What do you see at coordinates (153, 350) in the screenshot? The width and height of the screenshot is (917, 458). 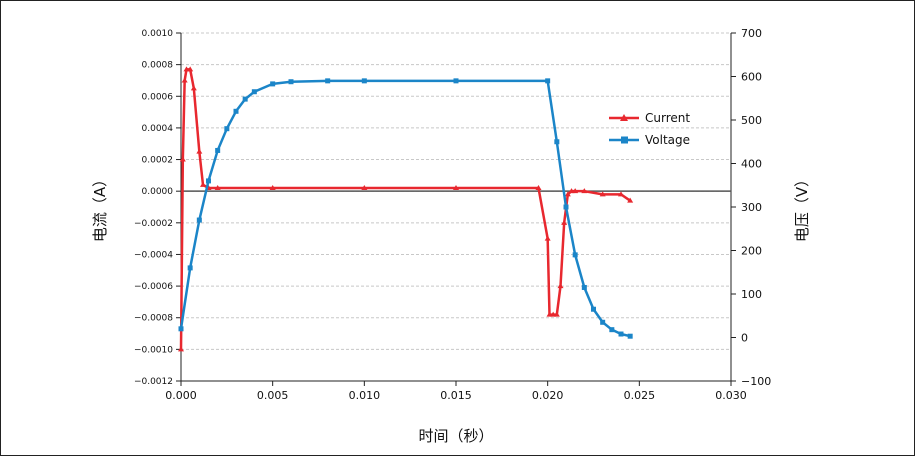 I see `left-tick-label-10: −0.0010` at bounding box center [153, 350].